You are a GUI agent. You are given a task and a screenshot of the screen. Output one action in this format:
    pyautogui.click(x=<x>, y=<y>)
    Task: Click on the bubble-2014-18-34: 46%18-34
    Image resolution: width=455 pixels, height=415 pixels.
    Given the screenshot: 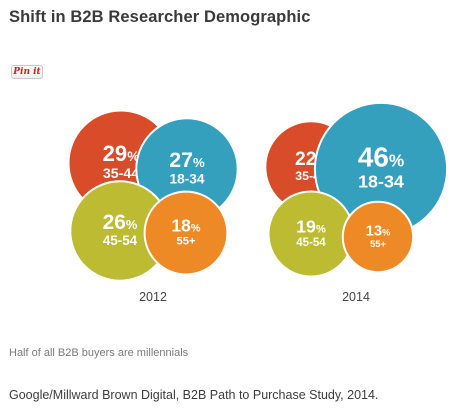 What is the action you would take?
    pyautogui.click(x=381, y=169)
    